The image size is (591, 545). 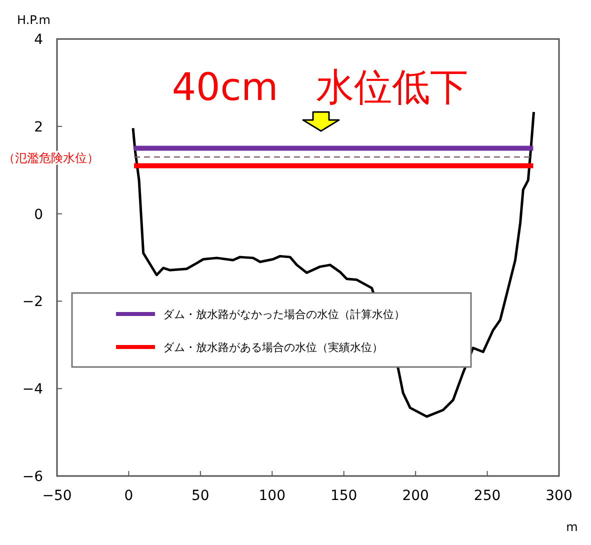 What do you see at coordinates (33, 20) in the screenshot?
I see `y-axis-title: H.P.m` at bounding box center [33, 20].